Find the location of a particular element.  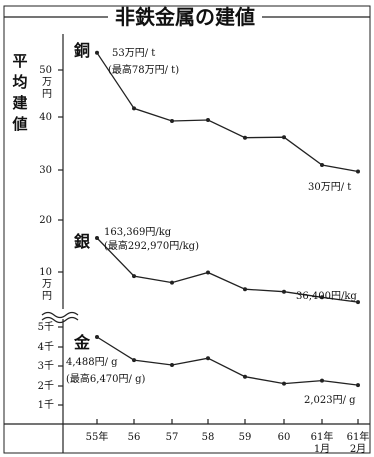

series-label-silver: 銀 is located at coordinates (82, 241).